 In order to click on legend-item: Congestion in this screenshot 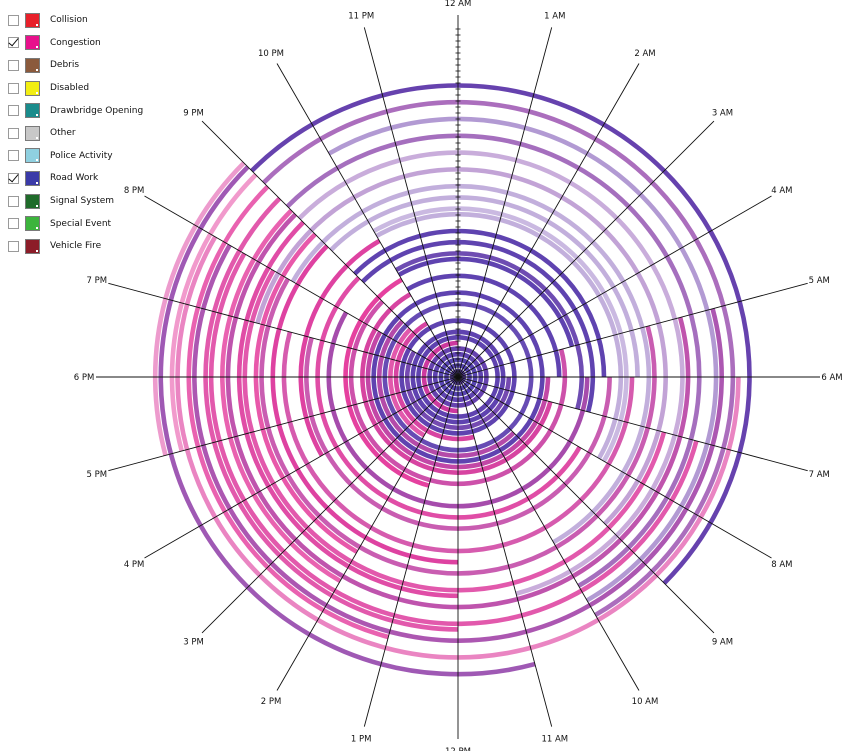, I will do `click(93, 43)`.